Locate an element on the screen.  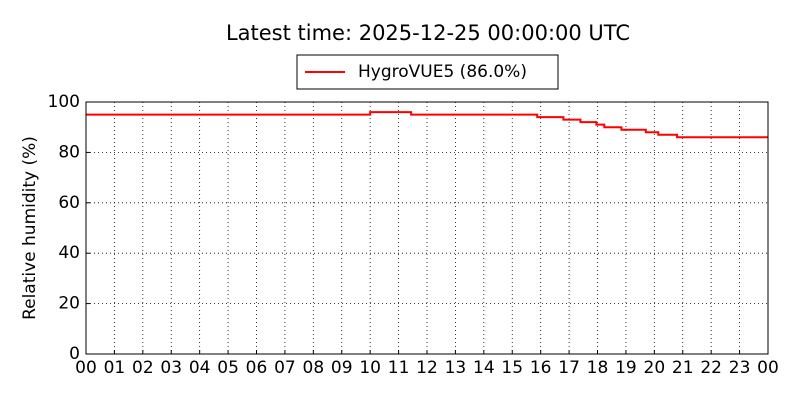
y-tick-label: 80 is located at coordinates (69, 152).